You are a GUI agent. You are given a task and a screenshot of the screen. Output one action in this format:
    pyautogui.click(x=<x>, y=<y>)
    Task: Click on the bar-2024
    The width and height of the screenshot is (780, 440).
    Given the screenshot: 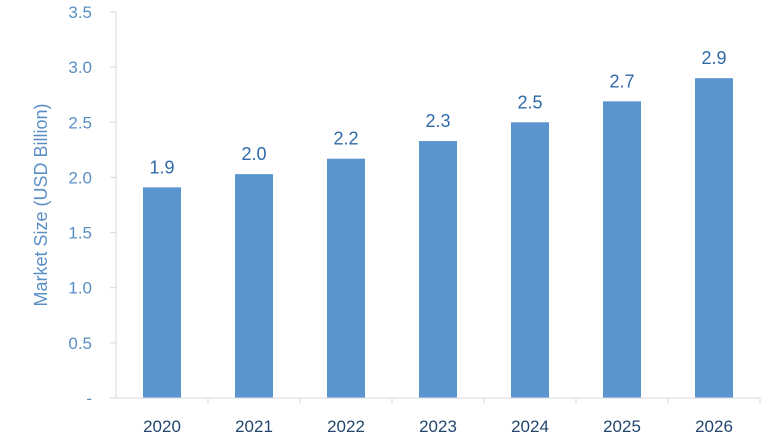 What is the action you would take?
    pyautogui.click(x=530, y=260)
    